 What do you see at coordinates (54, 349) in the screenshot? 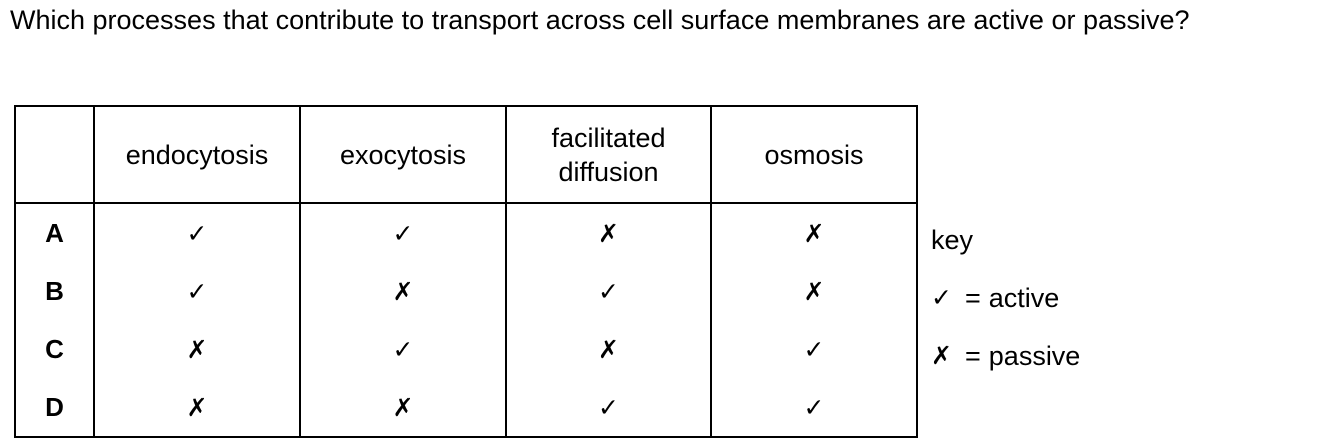
I see `option-label-c: C` at bounding box center [54, 349].